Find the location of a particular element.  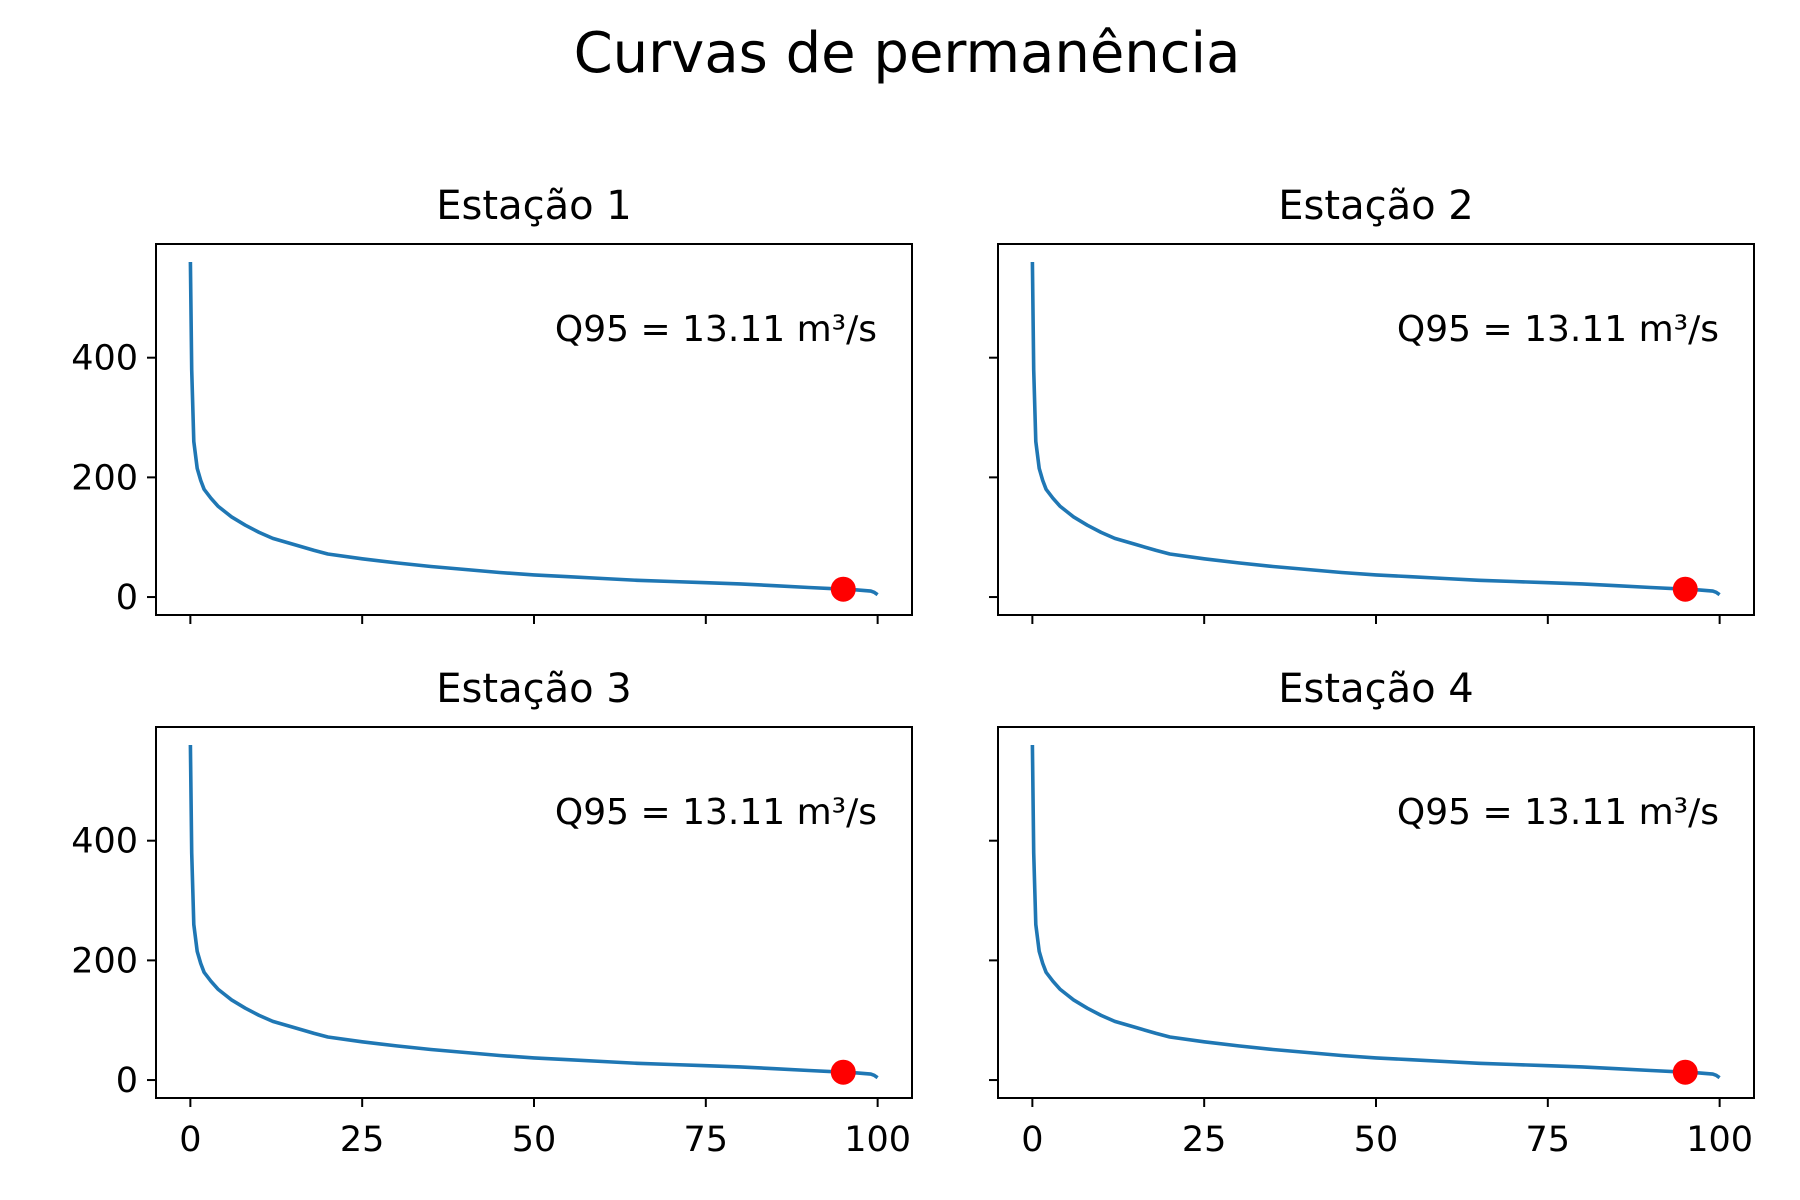

subplot-title: Estação 1 is located at coordinates (533, 206).